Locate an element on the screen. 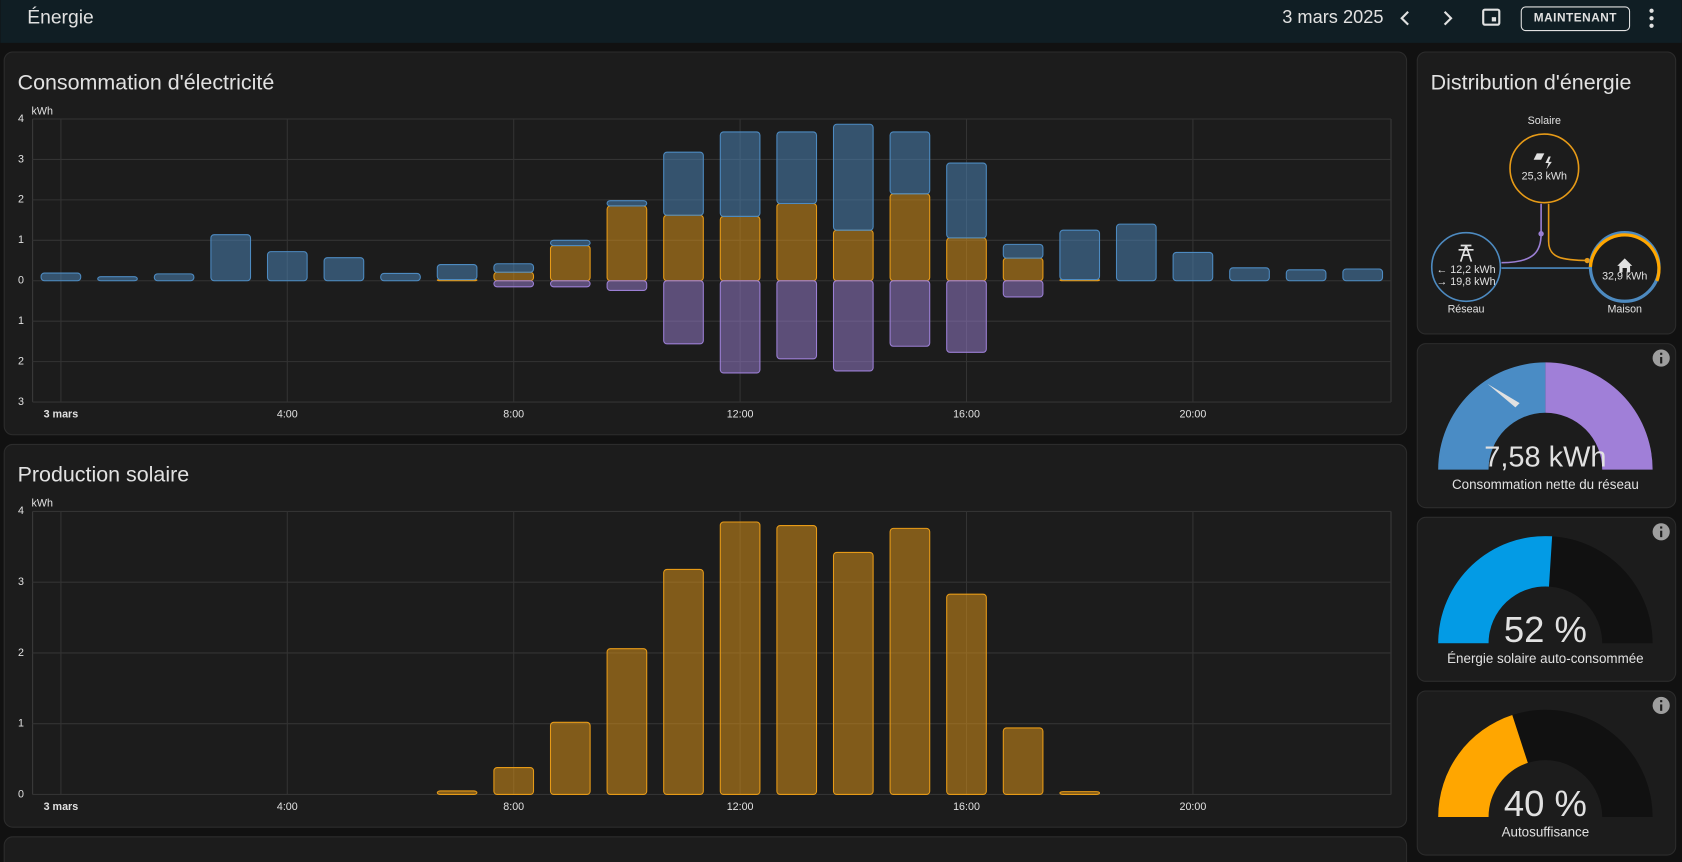 The width and height of the screenshot is (1682, 862). next-card is located at coordinates (705, 849).